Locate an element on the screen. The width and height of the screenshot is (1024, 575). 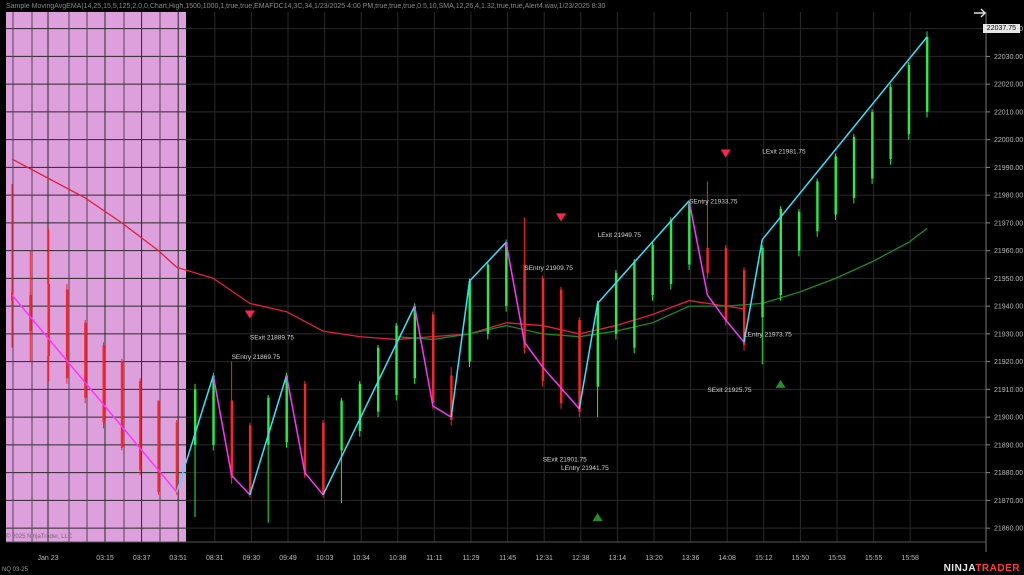
x-axis-label: 15:12 is located at coordinates (764, 558).